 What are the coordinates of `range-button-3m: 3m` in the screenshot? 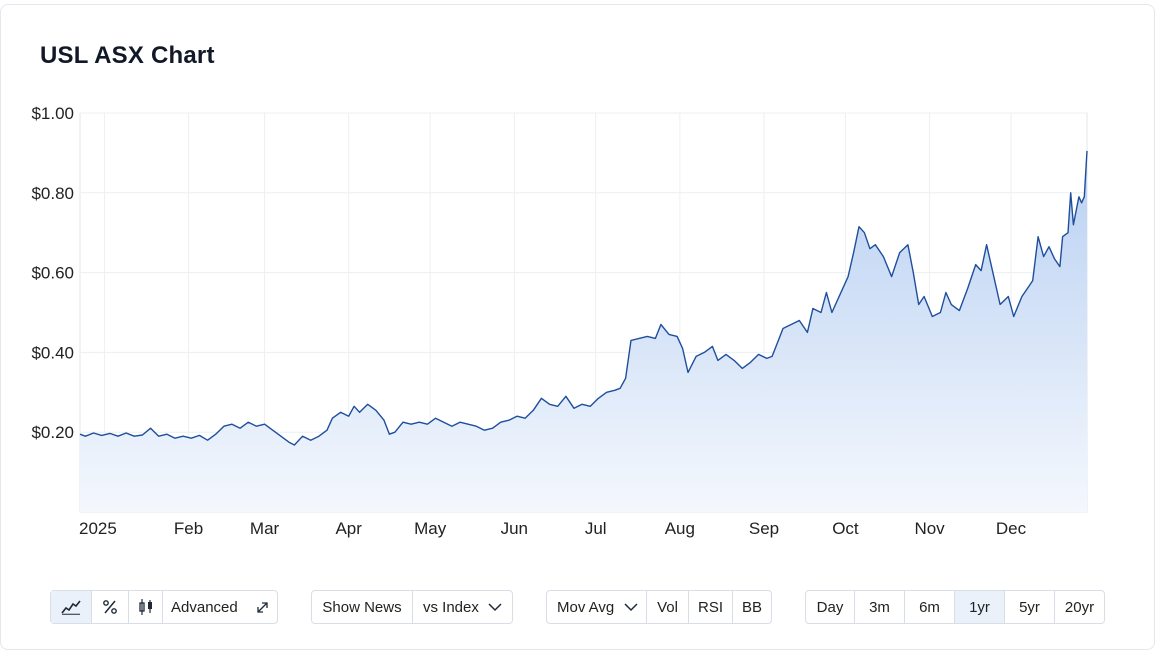 It's located at (880, 607).